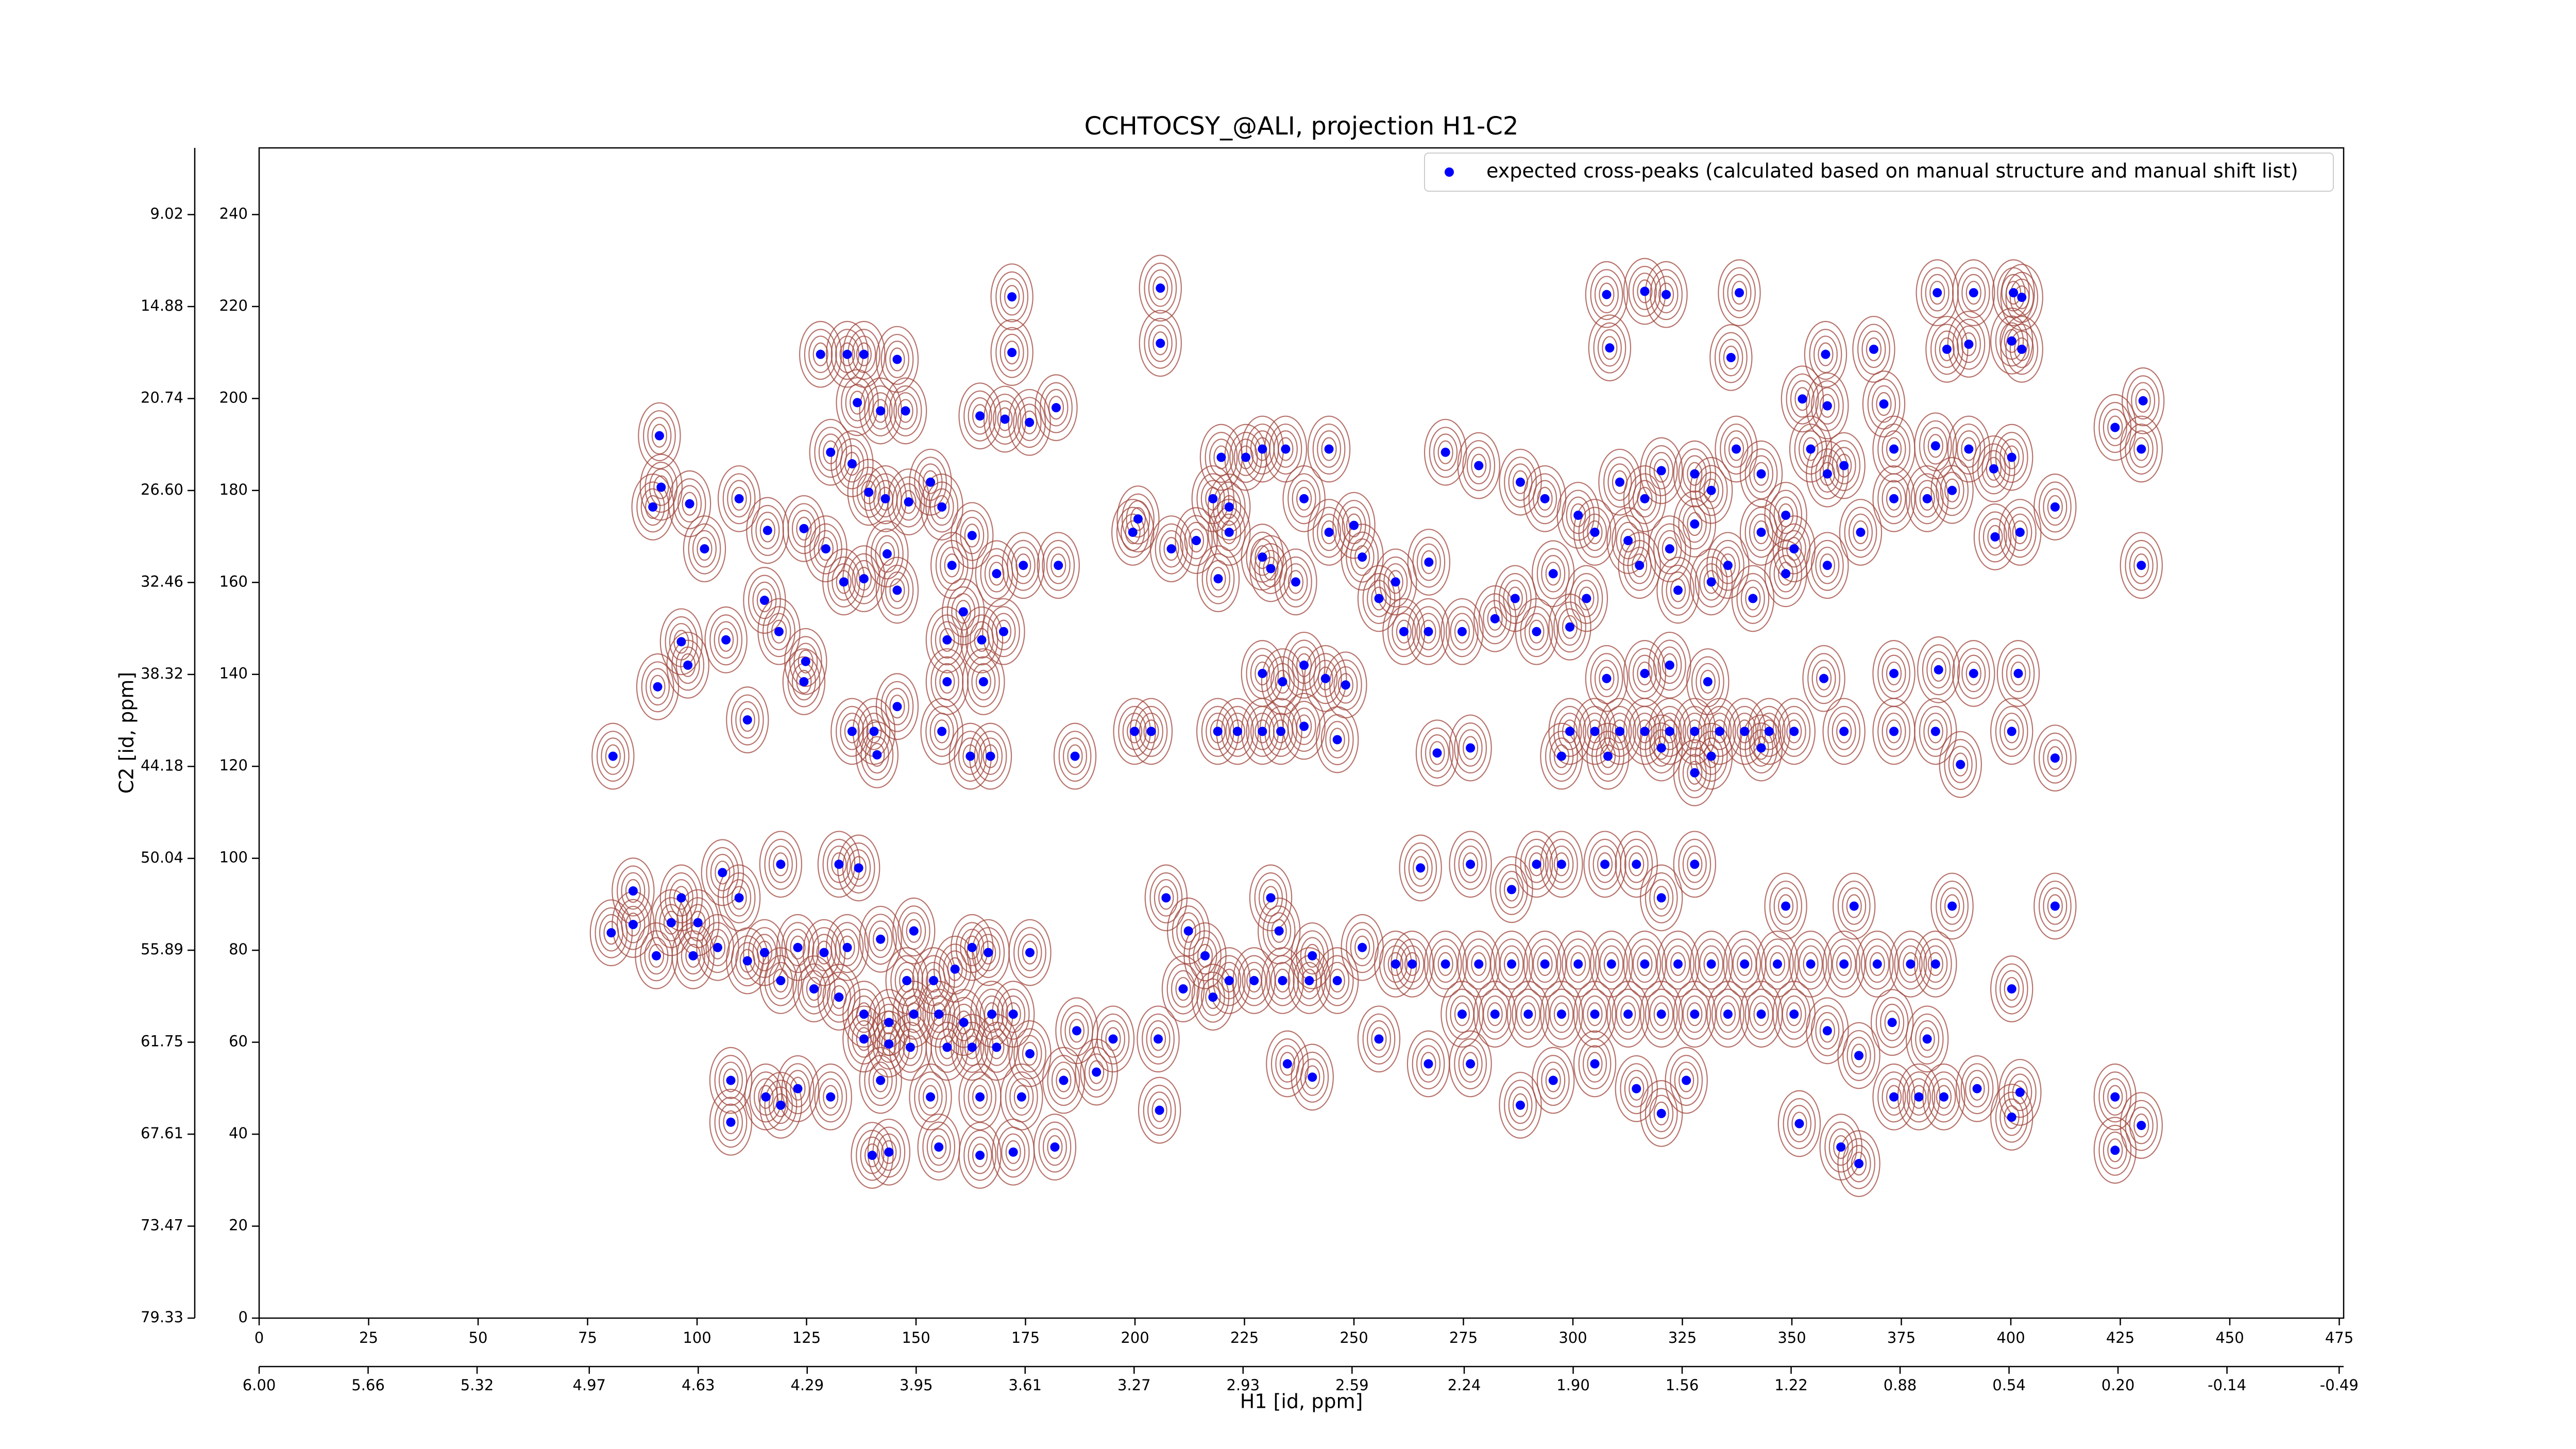 This screenshot has width=2576, height=1449. What do you see at coordinates (2119, 1385) in the screenshot?
I see `x2-tick-label: 0.20` at bounding box center [2119, 1385].